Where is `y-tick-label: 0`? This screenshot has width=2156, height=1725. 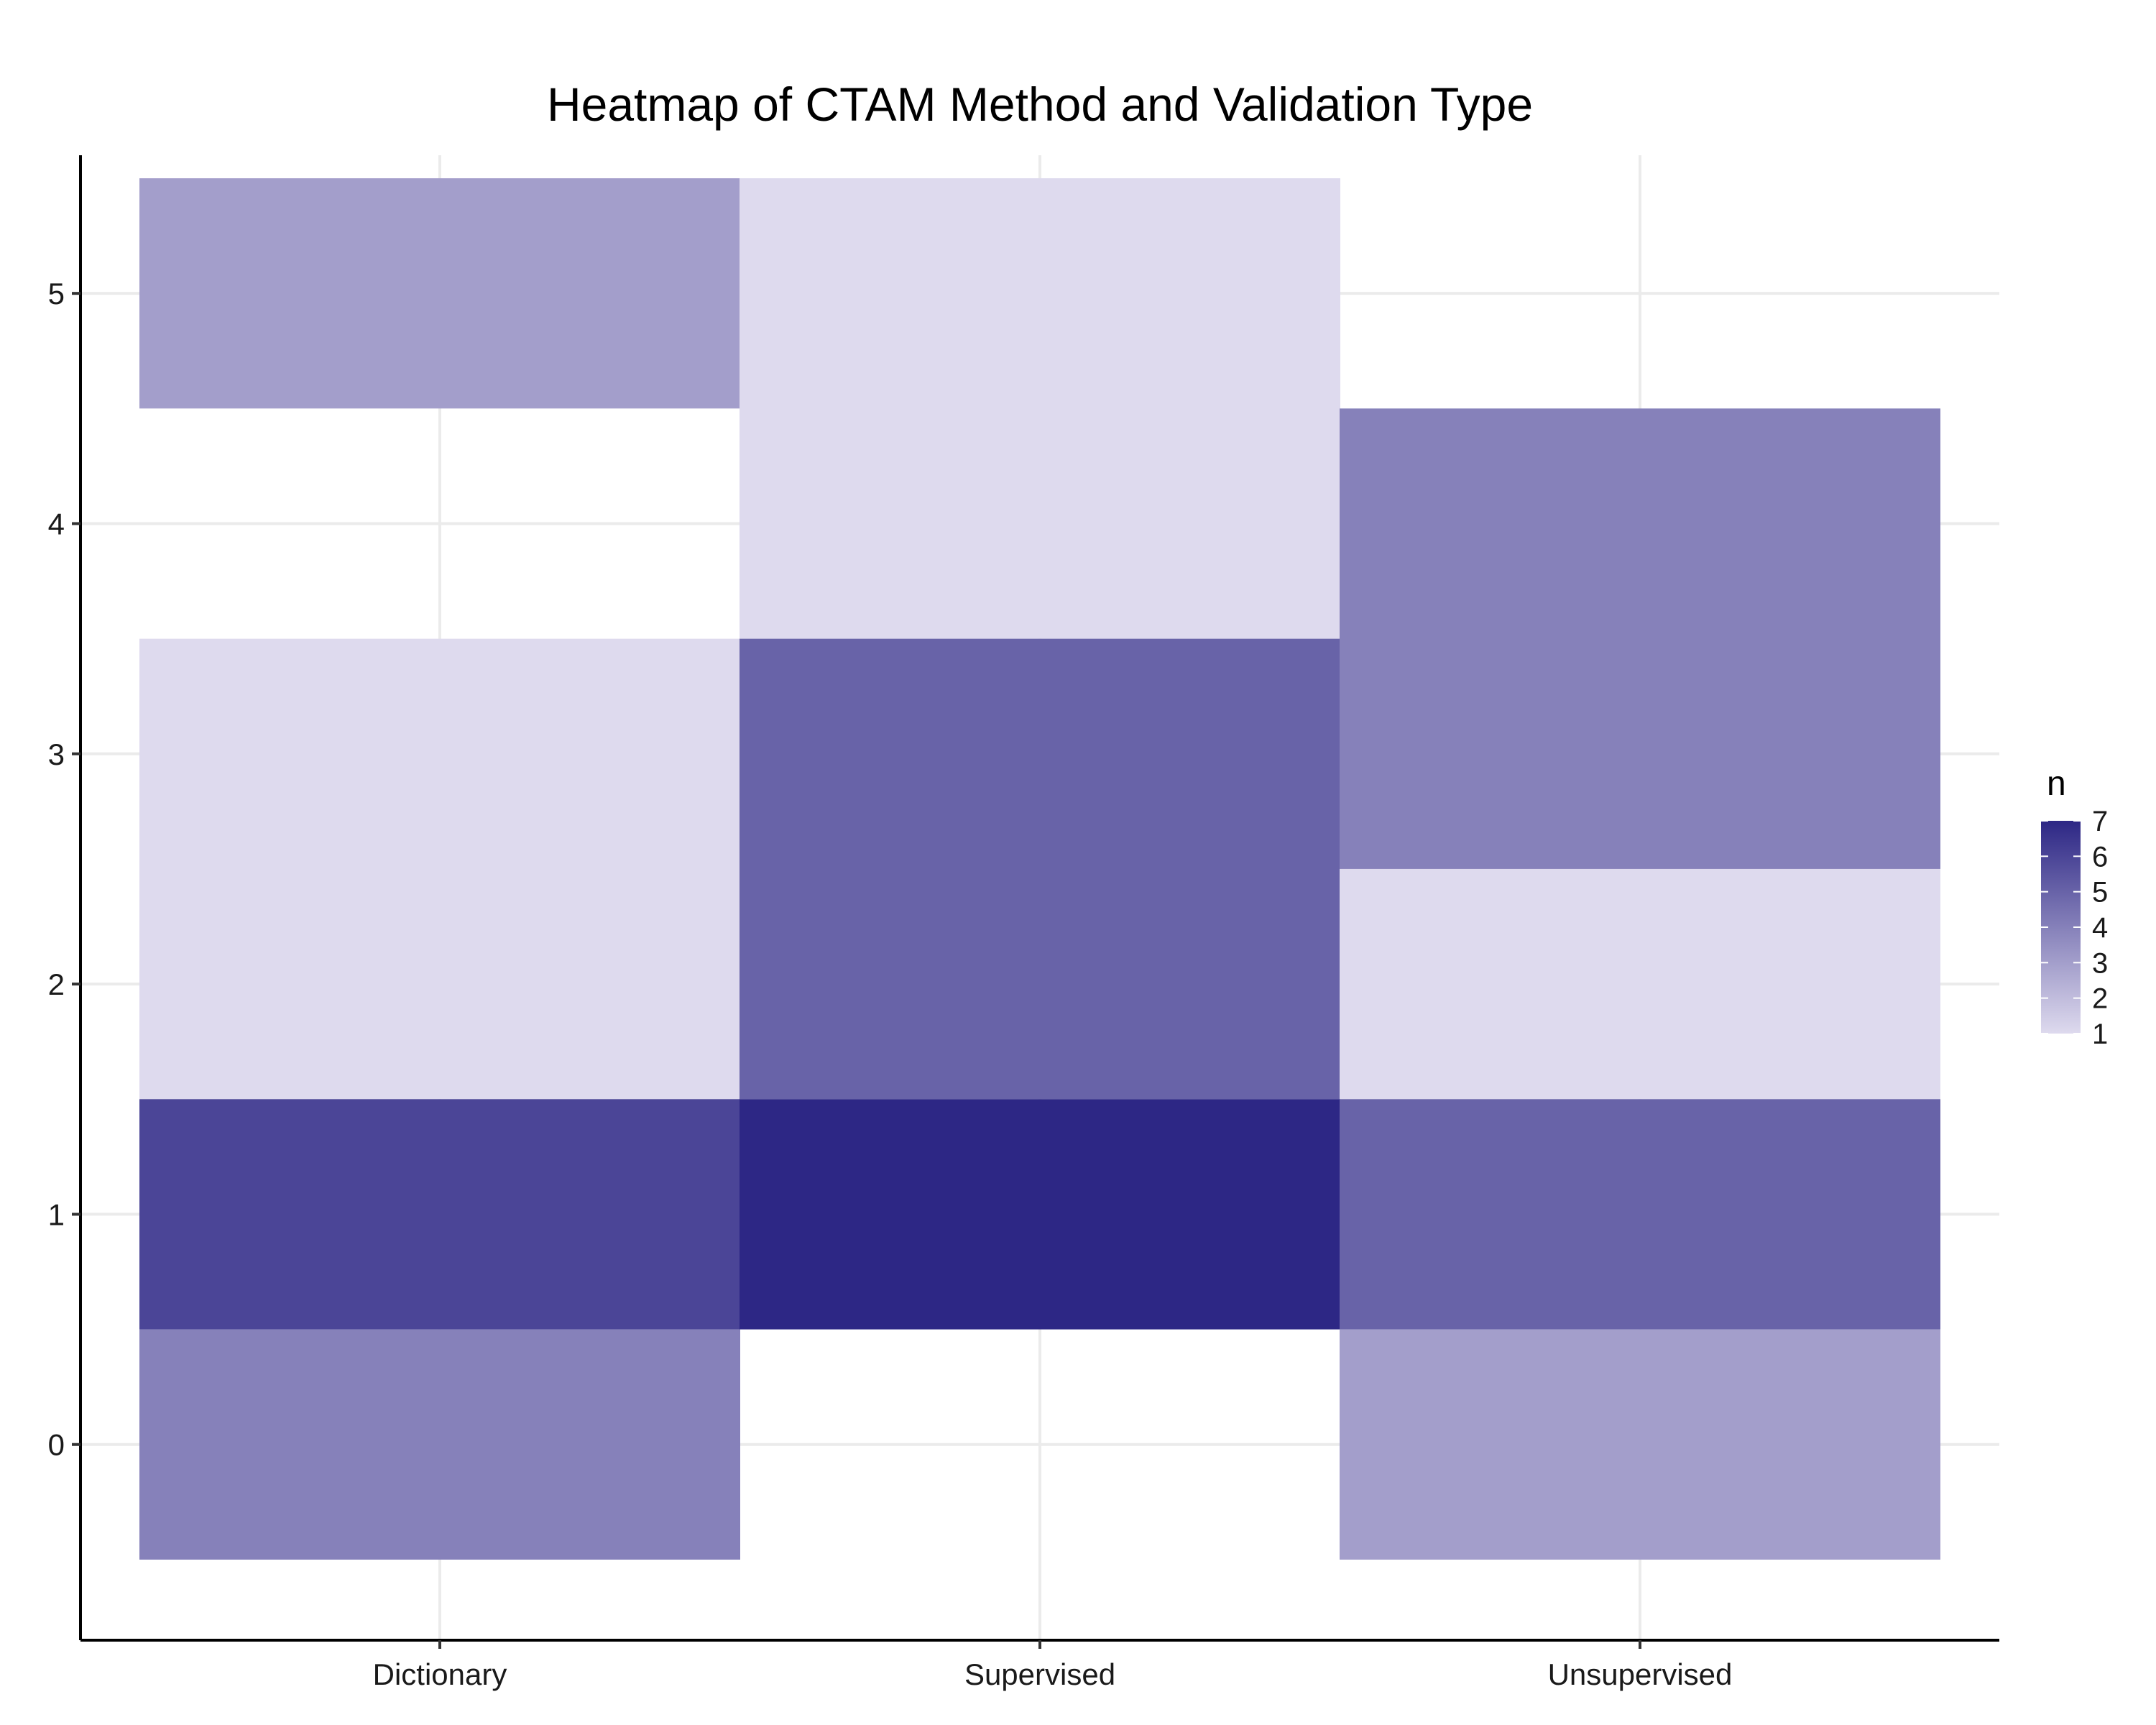 y-tick-label: 0 is located at coordinates (57, 1445).